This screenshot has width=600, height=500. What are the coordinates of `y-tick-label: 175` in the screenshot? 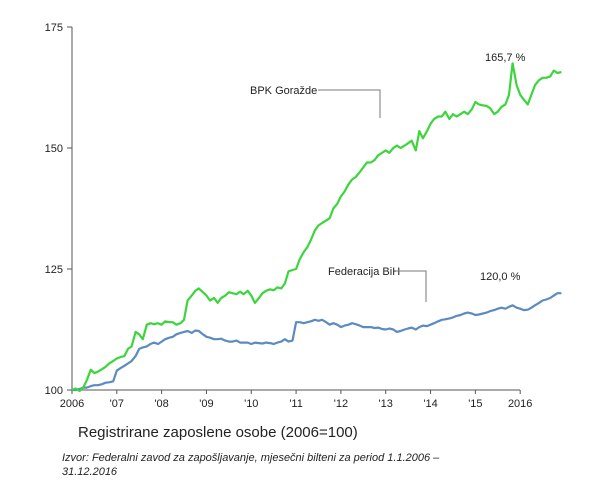 It's located at (54, 28).